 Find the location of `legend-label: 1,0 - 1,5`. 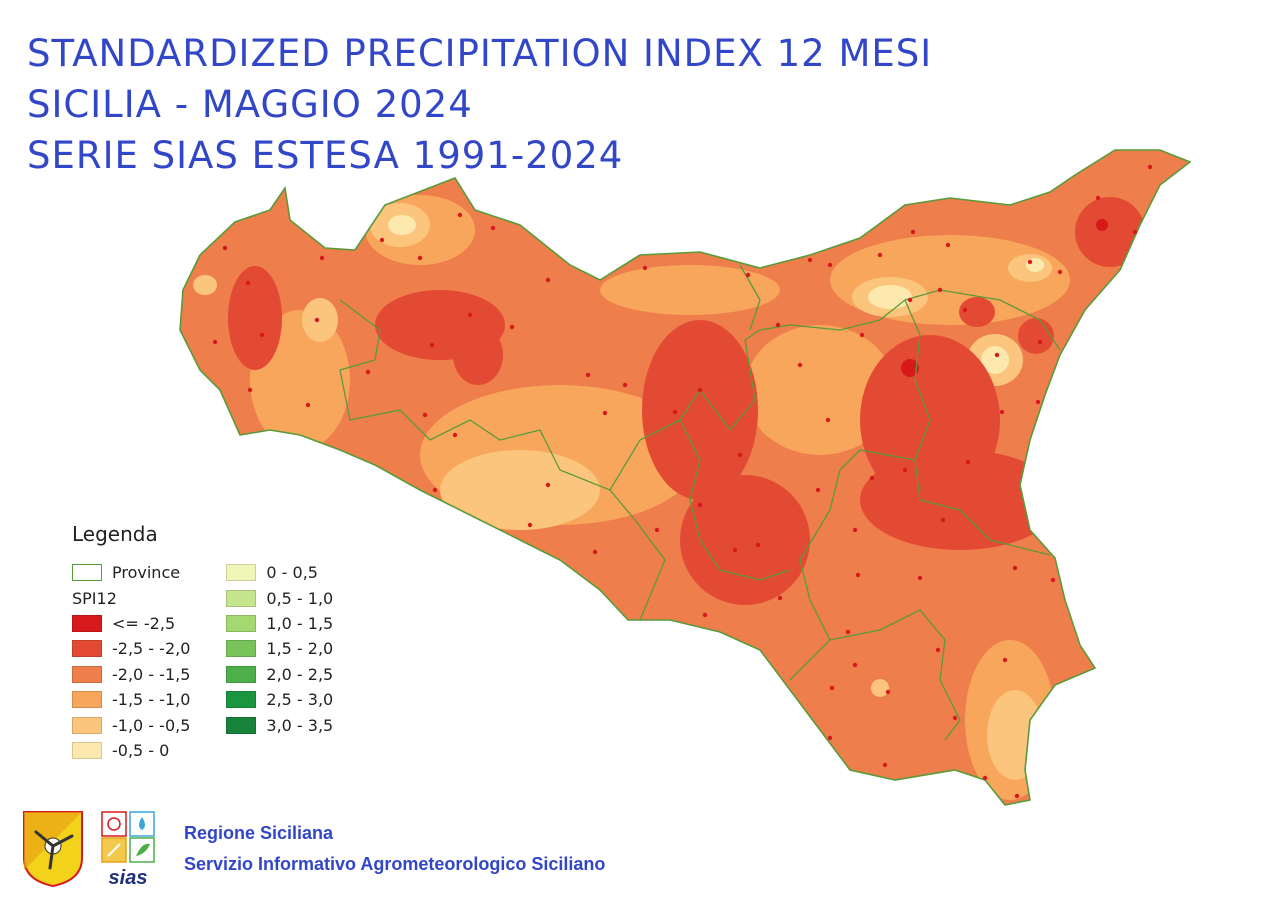

legend-label: 1,0 - 1,5 is located at coordinates (300, 623).